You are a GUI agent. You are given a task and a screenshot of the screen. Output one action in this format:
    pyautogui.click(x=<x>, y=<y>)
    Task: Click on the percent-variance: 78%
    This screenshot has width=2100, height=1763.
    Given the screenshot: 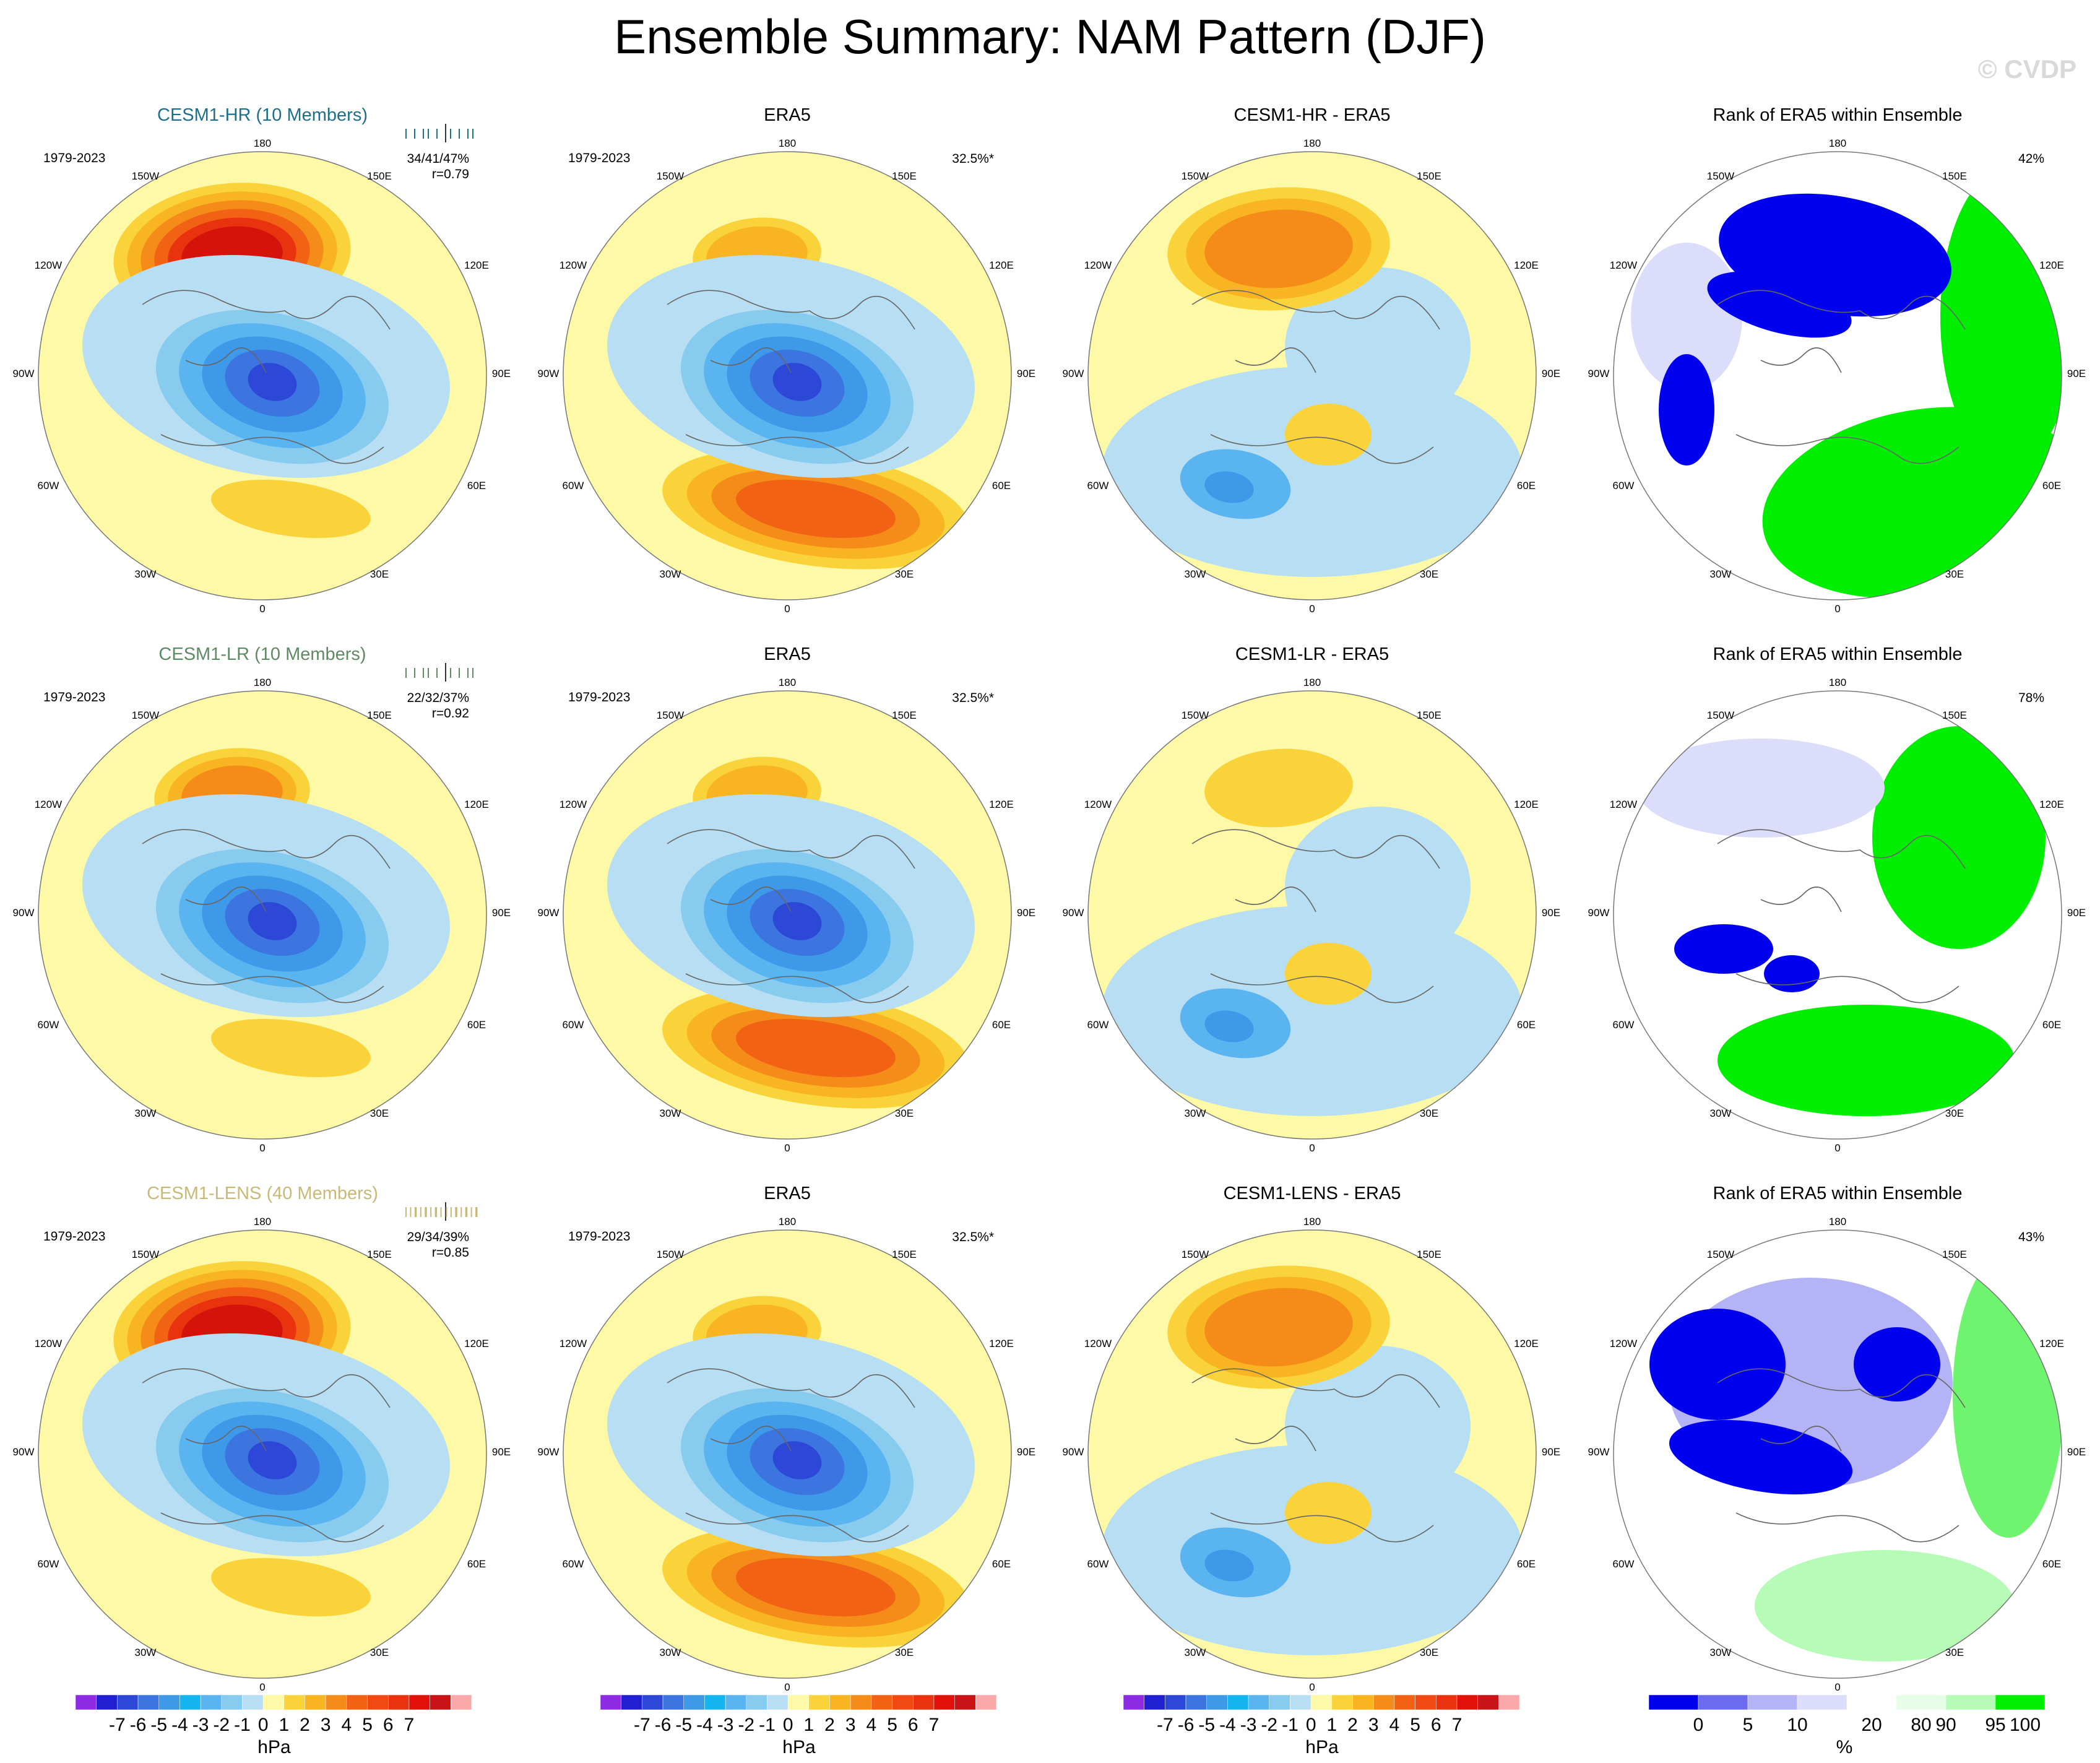 What is the action you would take?
    pyautogui.click(x=2031, y=698)
    